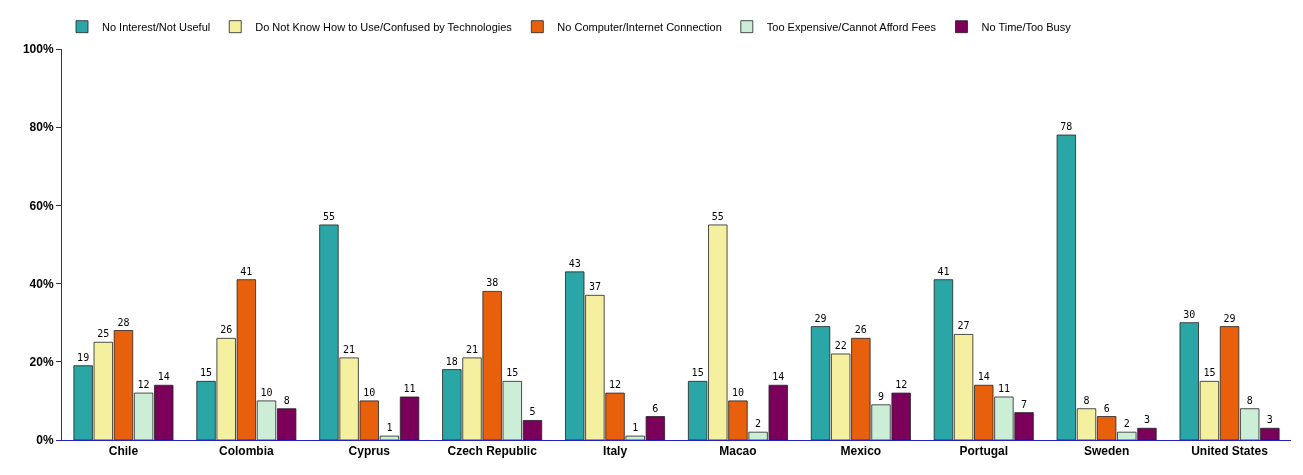 The height and width of the screenshot is (475, 1303). I want to click on legend-label: Do Not Know How to Use/Confused by Technologies, so click(384, 26).